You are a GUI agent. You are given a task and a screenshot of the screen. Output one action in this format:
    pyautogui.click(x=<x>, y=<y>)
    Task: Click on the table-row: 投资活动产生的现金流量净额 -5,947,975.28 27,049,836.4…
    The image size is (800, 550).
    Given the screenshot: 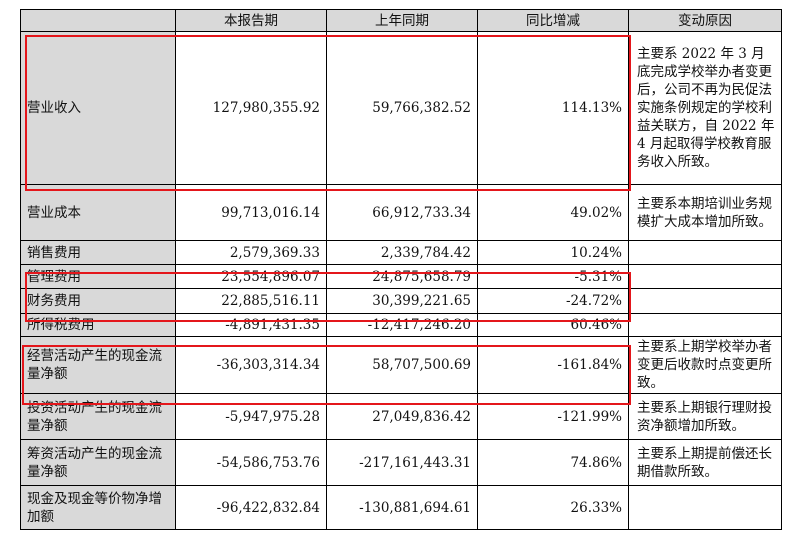 What is the action you would take?
    pyautogui.click(x=401, y=416)
    